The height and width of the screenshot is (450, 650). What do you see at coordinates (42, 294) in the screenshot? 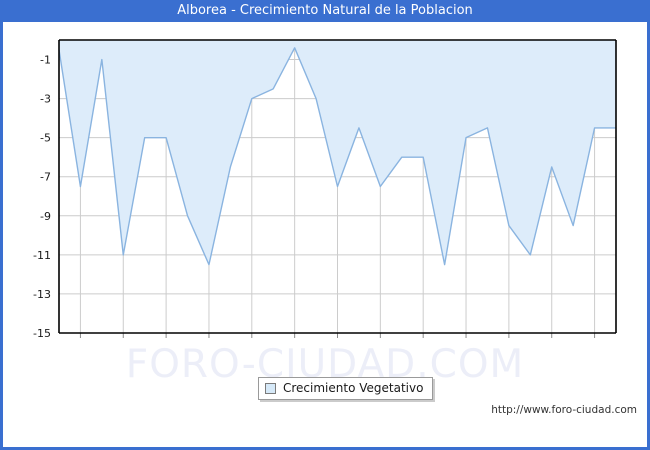
I see `svg-text: -13` at bounding box center [42, 294].